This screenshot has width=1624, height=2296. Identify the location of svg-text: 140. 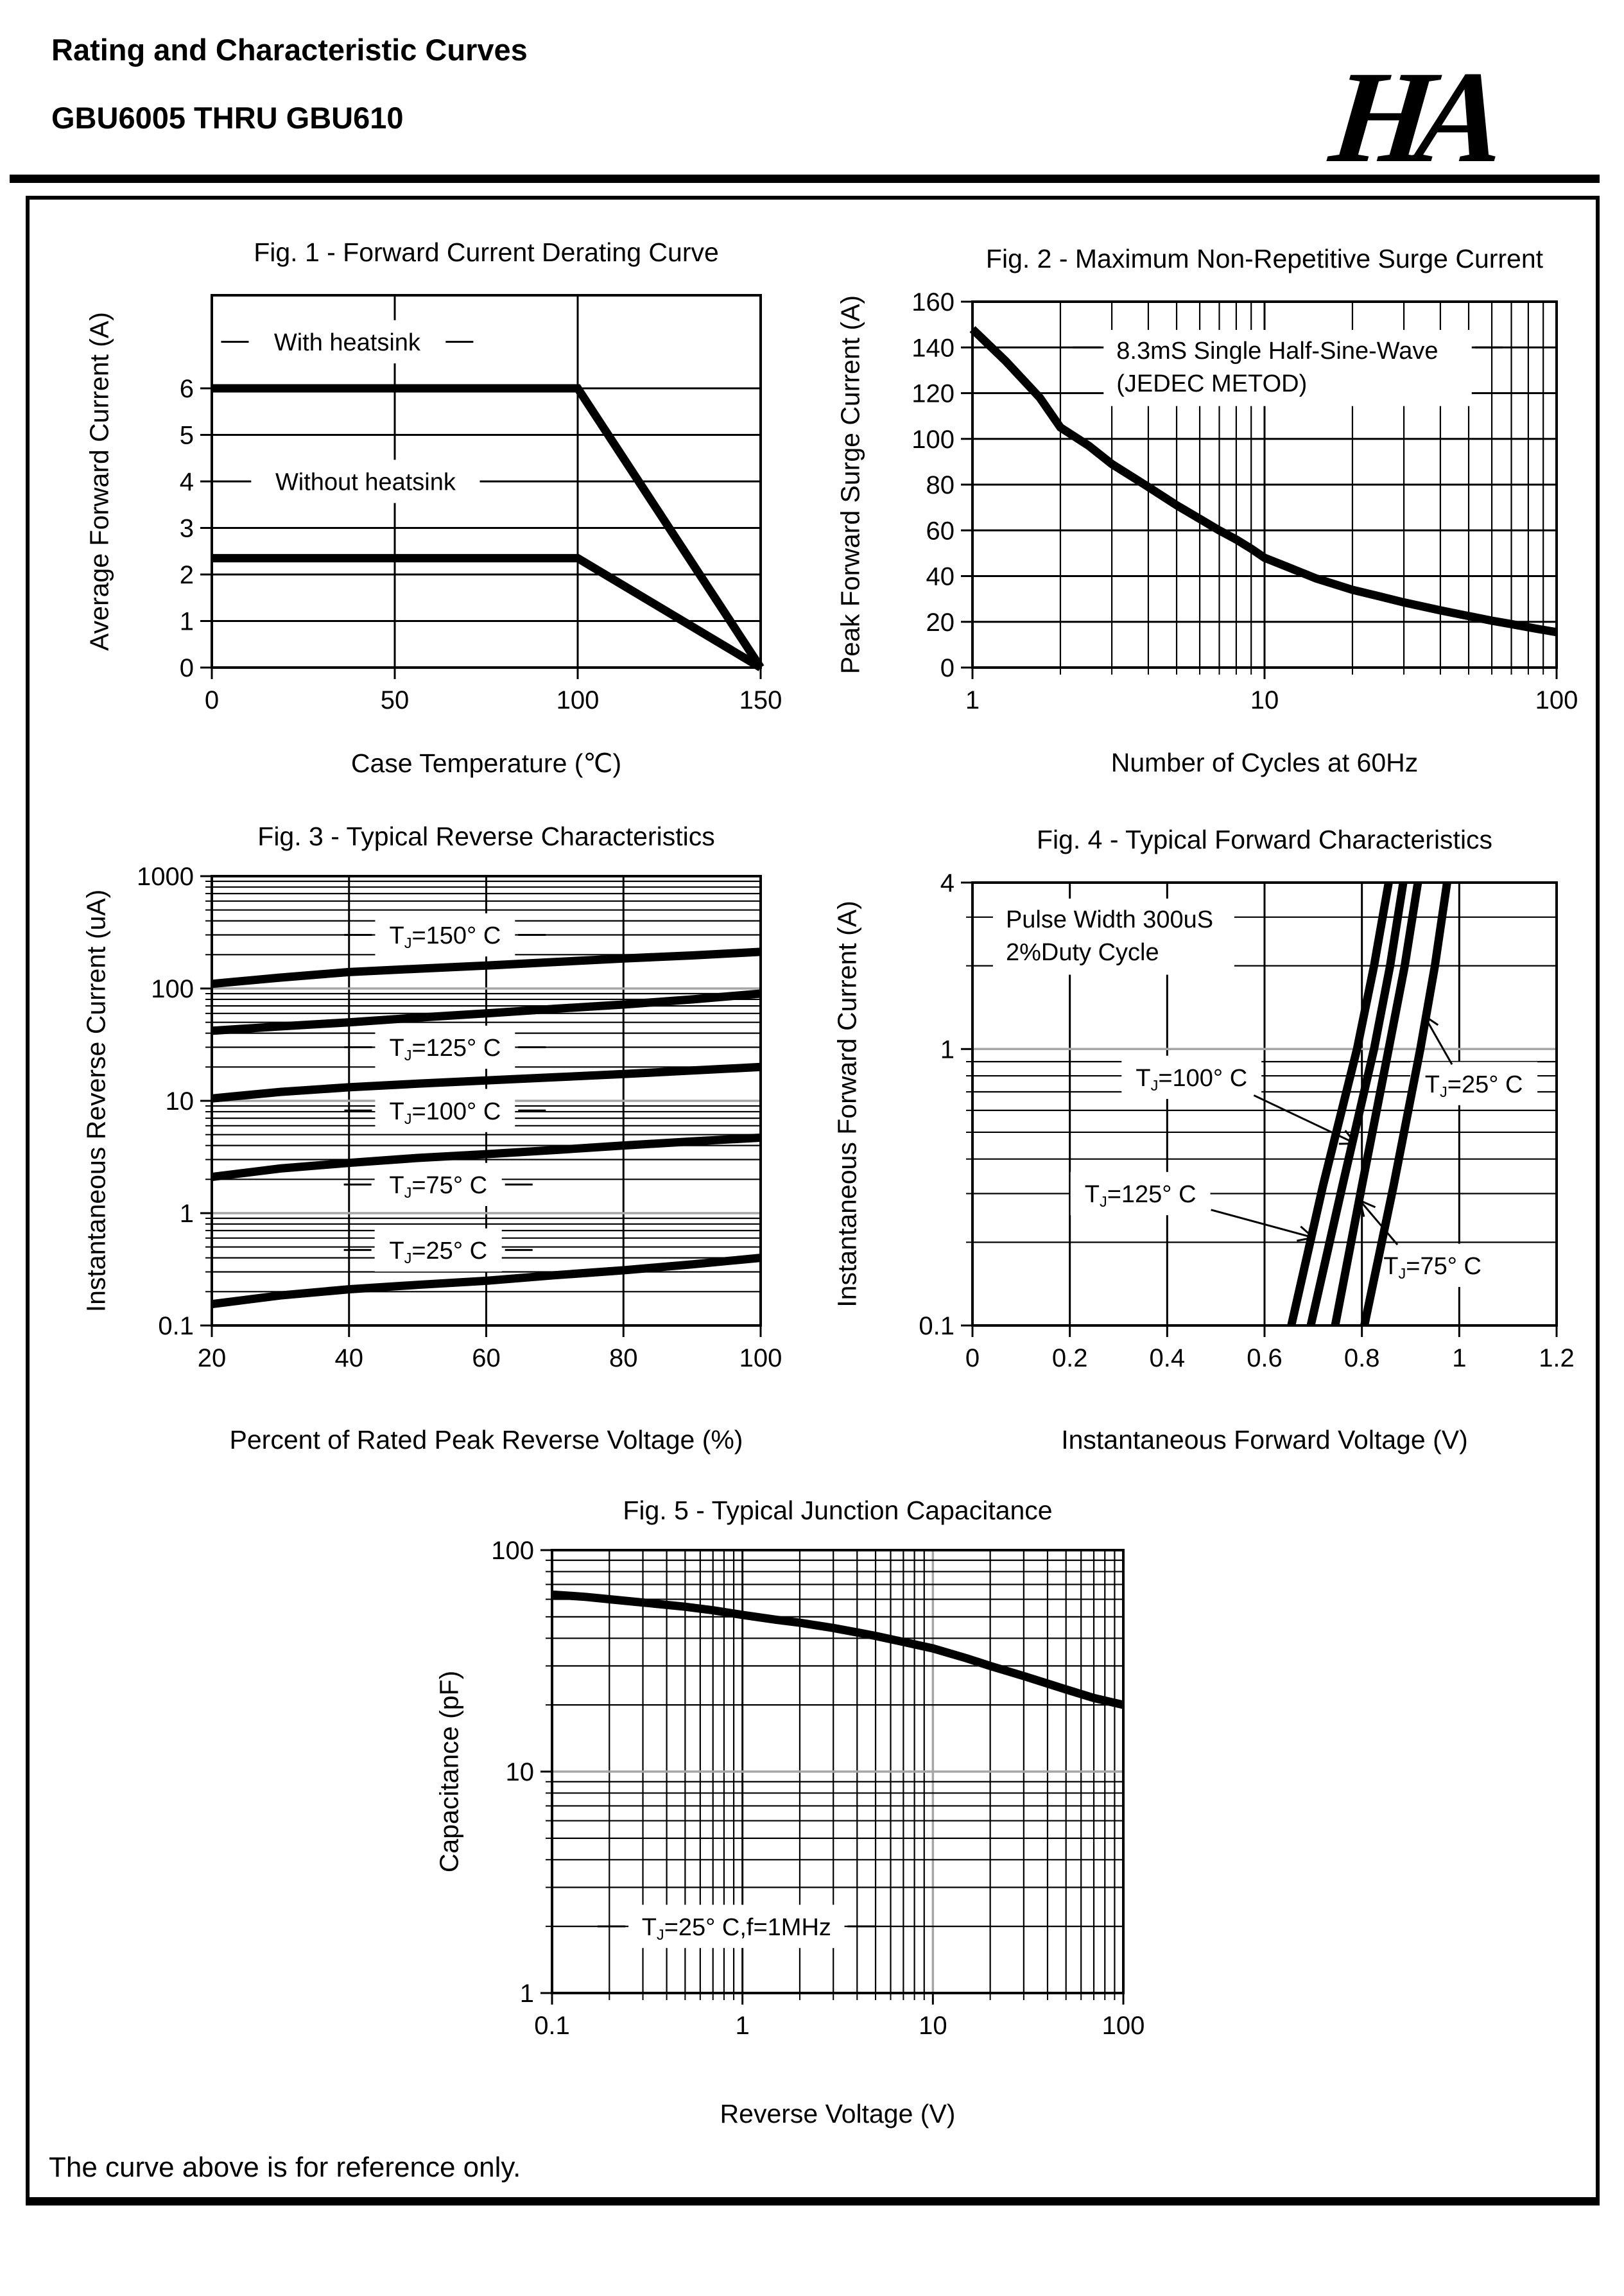
(933, 348).